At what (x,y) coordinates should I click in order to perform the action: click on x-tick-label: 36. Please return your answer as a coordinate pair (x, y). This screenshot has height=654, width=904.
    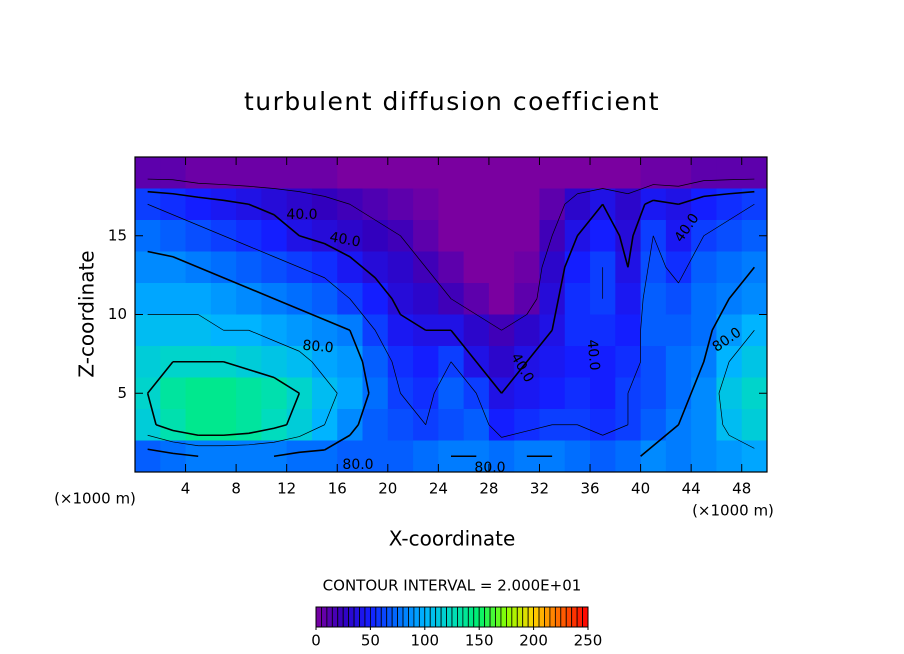
    Looking at the image, I should click on (589, 489).